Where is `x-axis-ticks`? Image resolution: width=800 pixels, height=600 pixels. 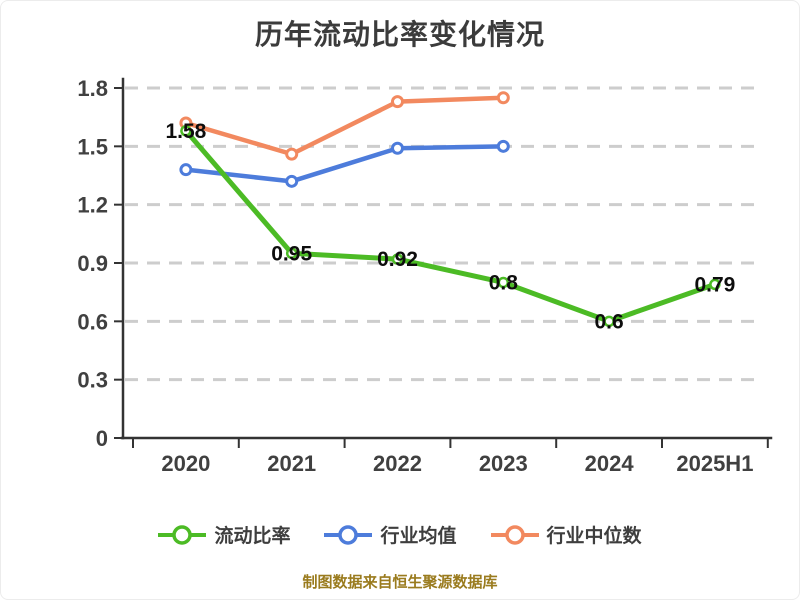 x-axis-ticks is located at coordinates (450, 443).